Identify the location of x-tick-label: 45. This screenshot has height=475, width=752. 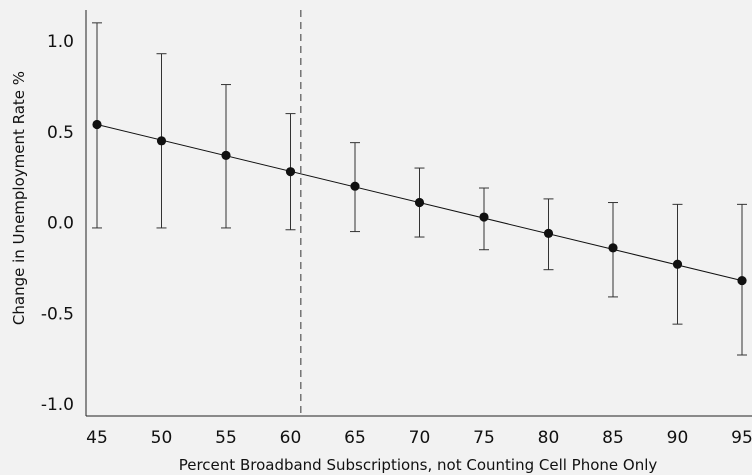
(97, 438).